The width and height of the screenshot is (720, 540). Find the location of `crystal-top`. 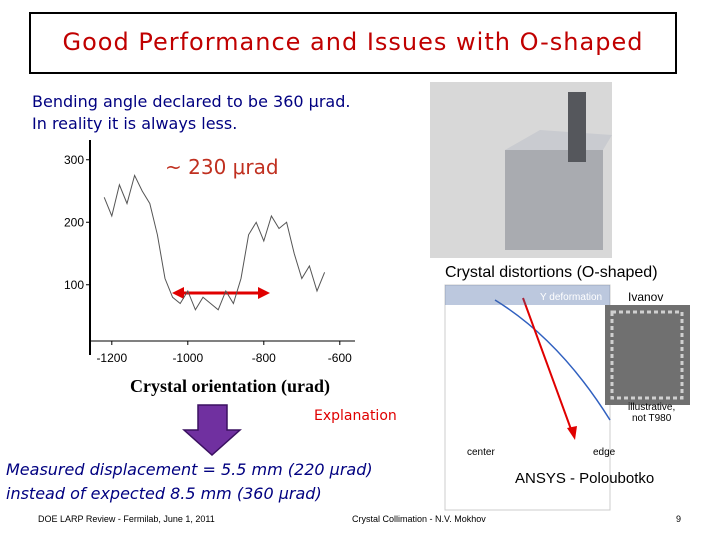

crystal-top is located at coordinates (558, 140).